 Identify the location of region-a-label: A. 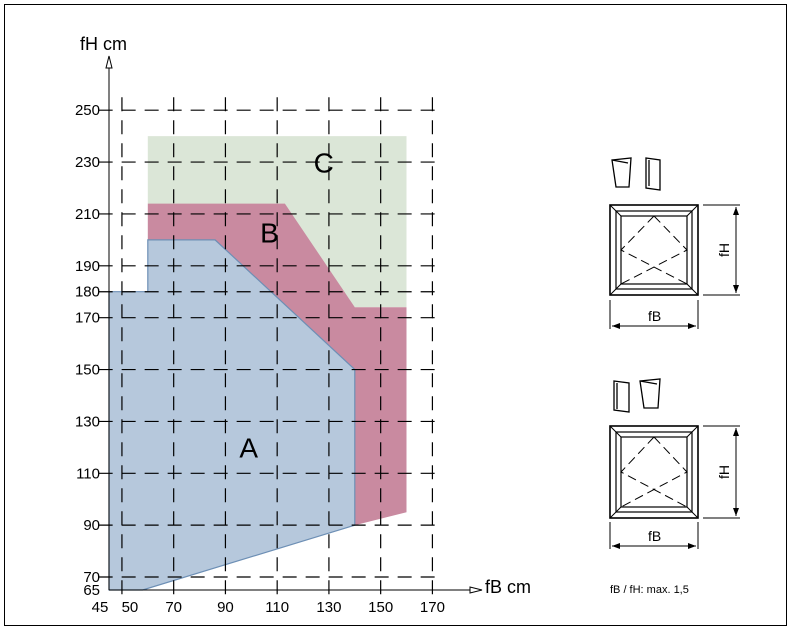
(248, 448).